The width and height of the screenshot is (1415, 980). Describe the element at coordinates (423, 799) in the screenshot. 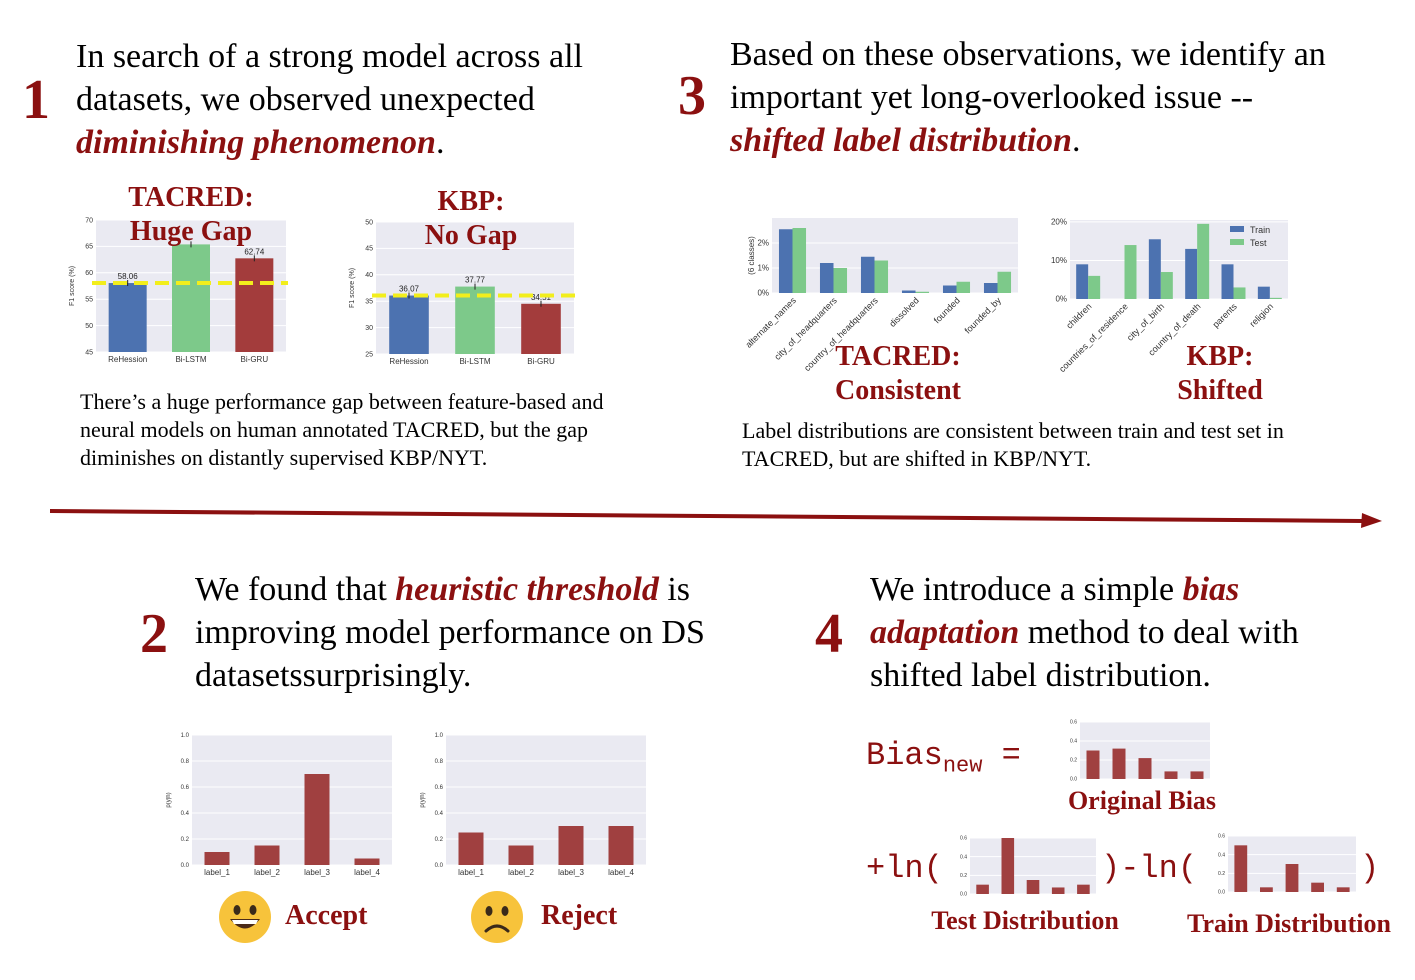

I see `y-axis-label: p(y|h)` at that location.